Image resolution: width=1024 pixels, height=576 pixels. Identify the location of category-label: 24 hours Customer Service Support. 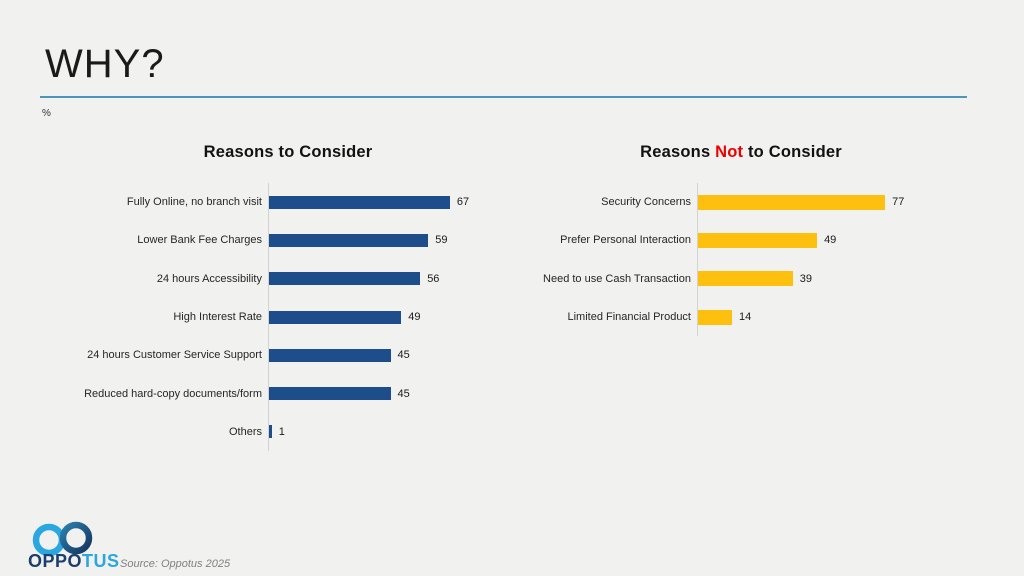
(174, 355).